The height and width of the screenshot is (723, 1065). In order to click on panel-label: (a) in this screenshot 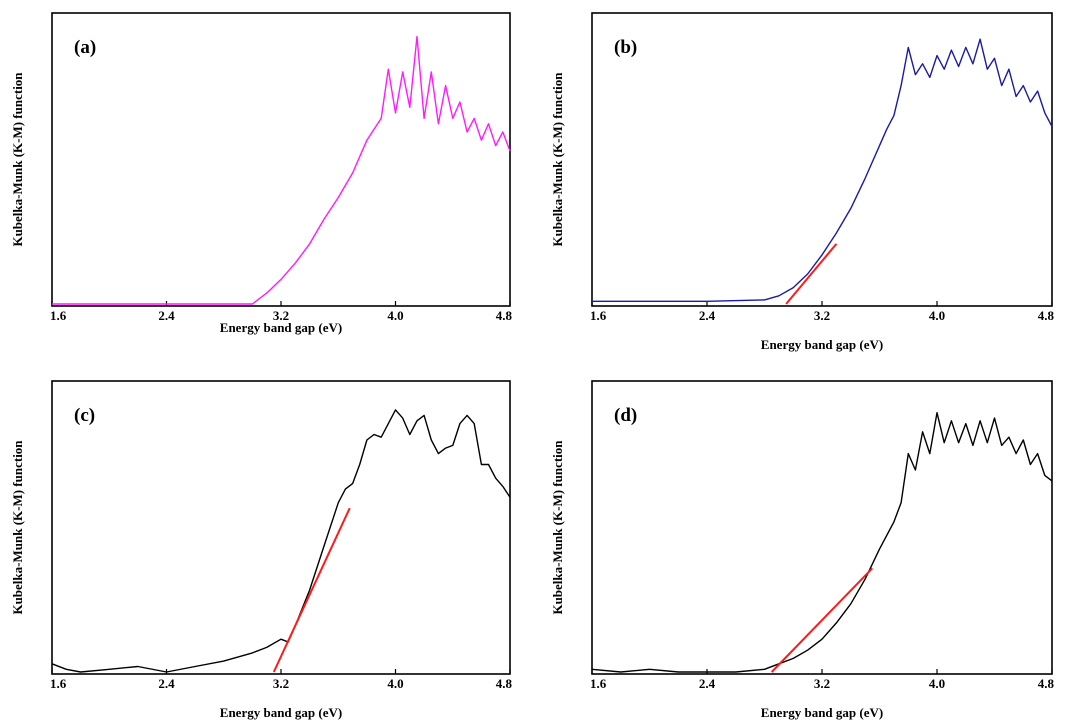, I will do `click(85, 47)`.